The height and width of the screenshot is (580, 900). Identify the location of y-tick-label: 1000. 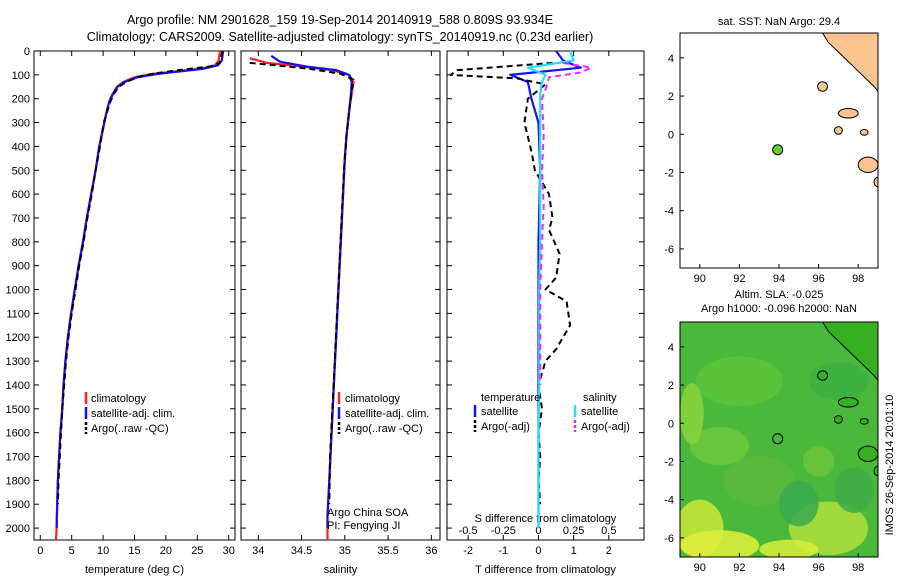
(18, 291).